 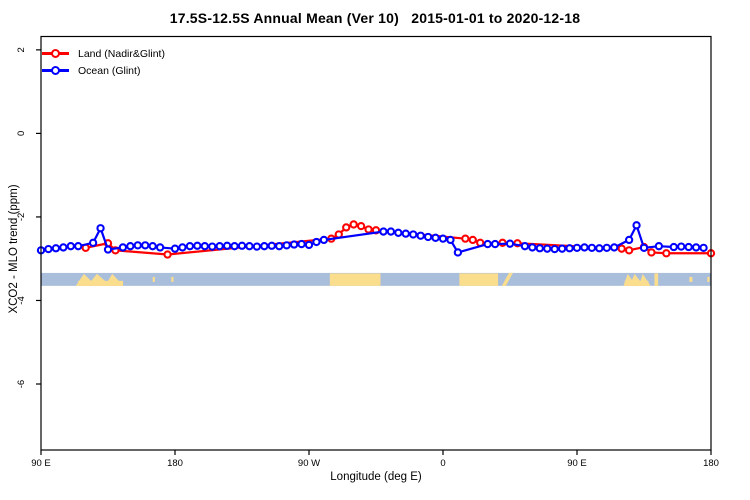 I want to click on land-marker-icon, so click(x=55, y=53).